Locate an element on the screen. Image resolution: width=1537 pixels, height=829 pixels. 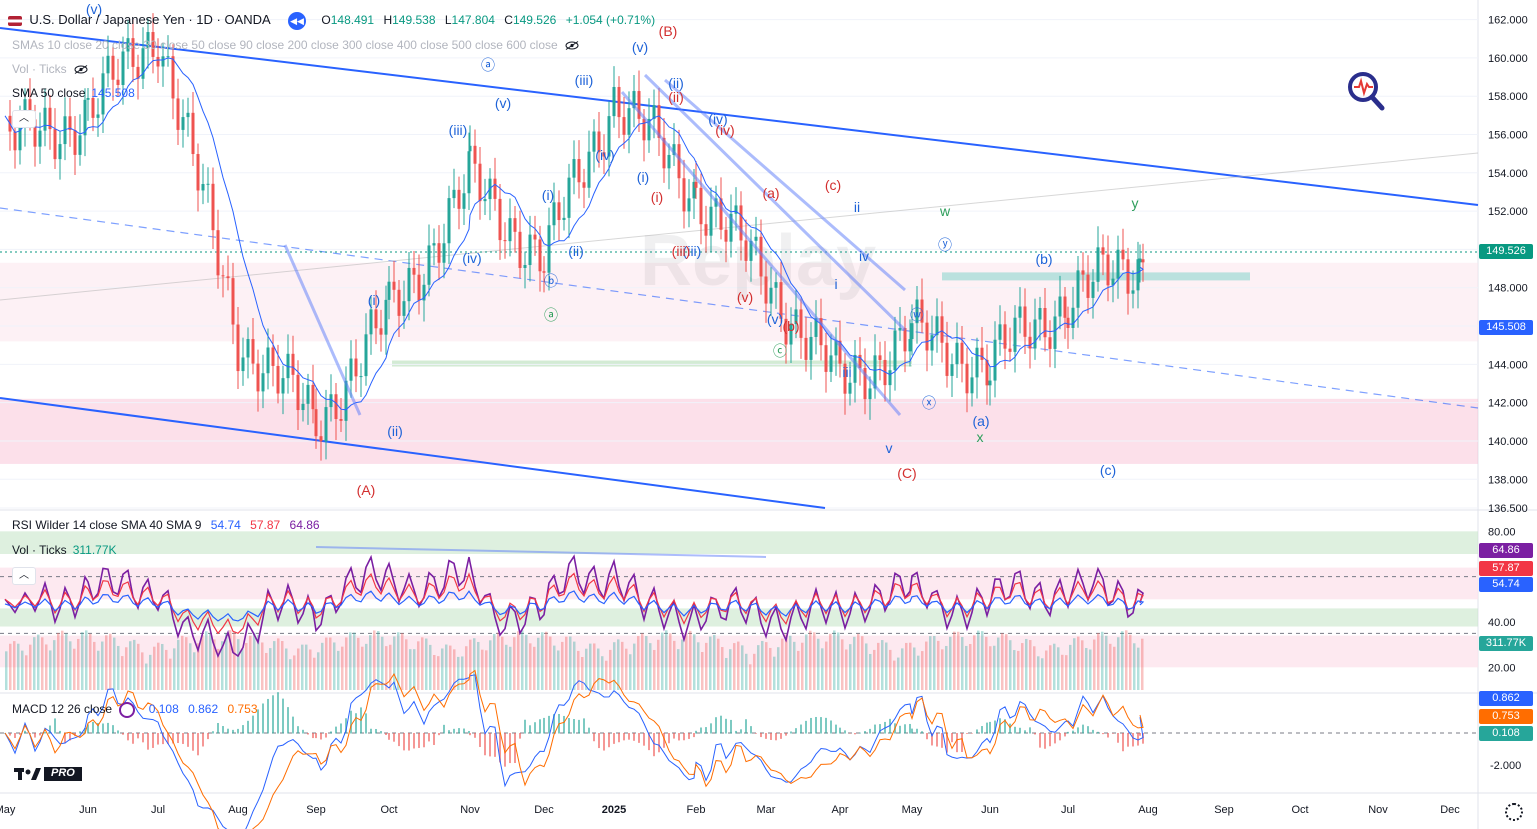
macd-legend: MACD 12 26 close 0.108 0.862 0.753 is located at coordinates (135, 710).